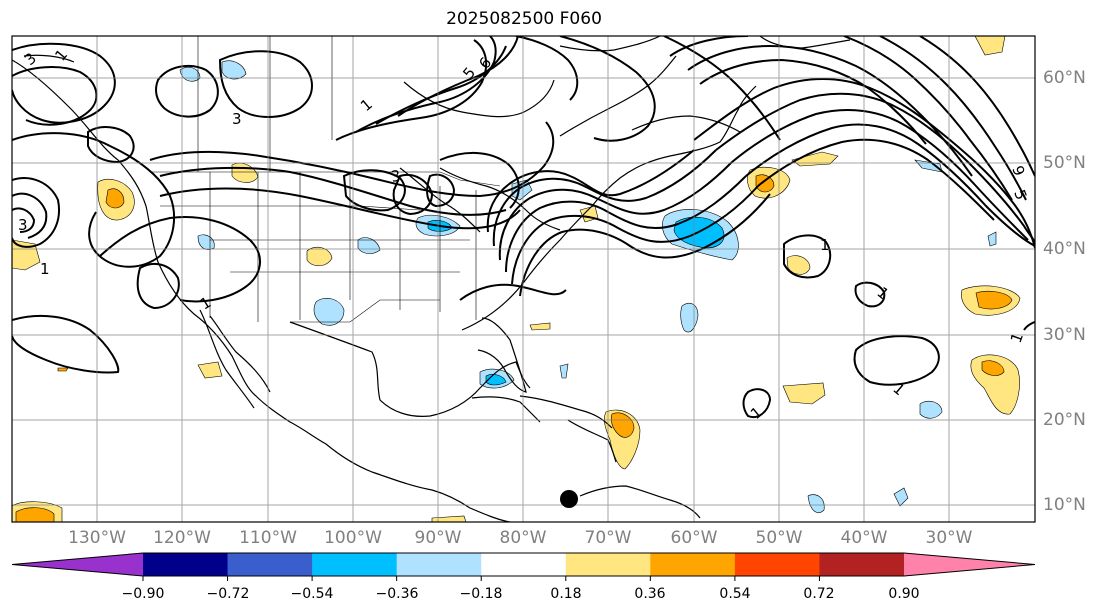  What do you see at coordinates (353, 538) in the screenshot?
I see `lon-label: 100°W` at bounding box center [353, 538].